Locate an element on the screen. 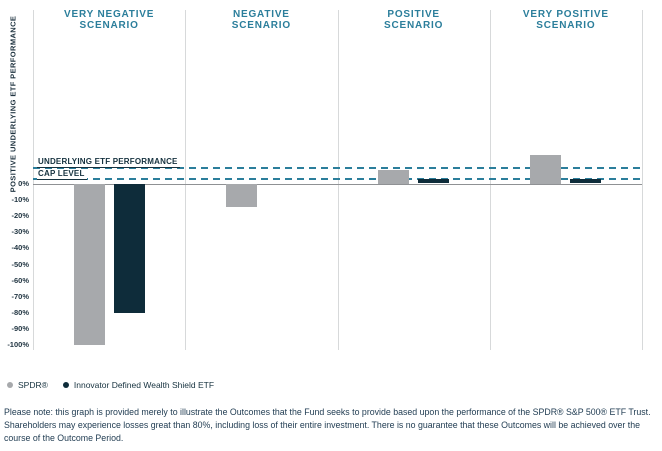 The height and width of the screenshot is (451, 662). y-tick-label: -30% is located at coordinates (20, 232).